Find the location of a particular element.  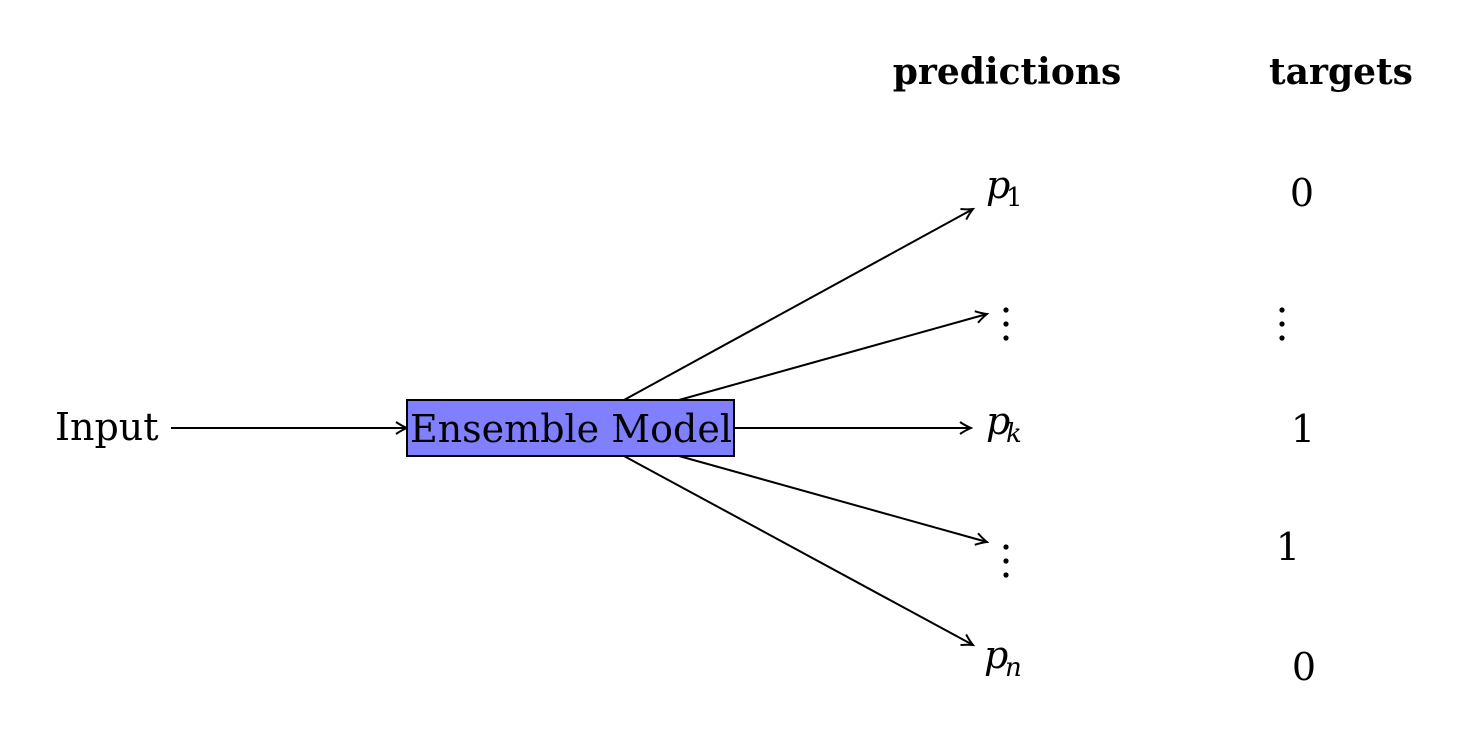

prediction-vdots-lower is located at coordinates (1006, 561).